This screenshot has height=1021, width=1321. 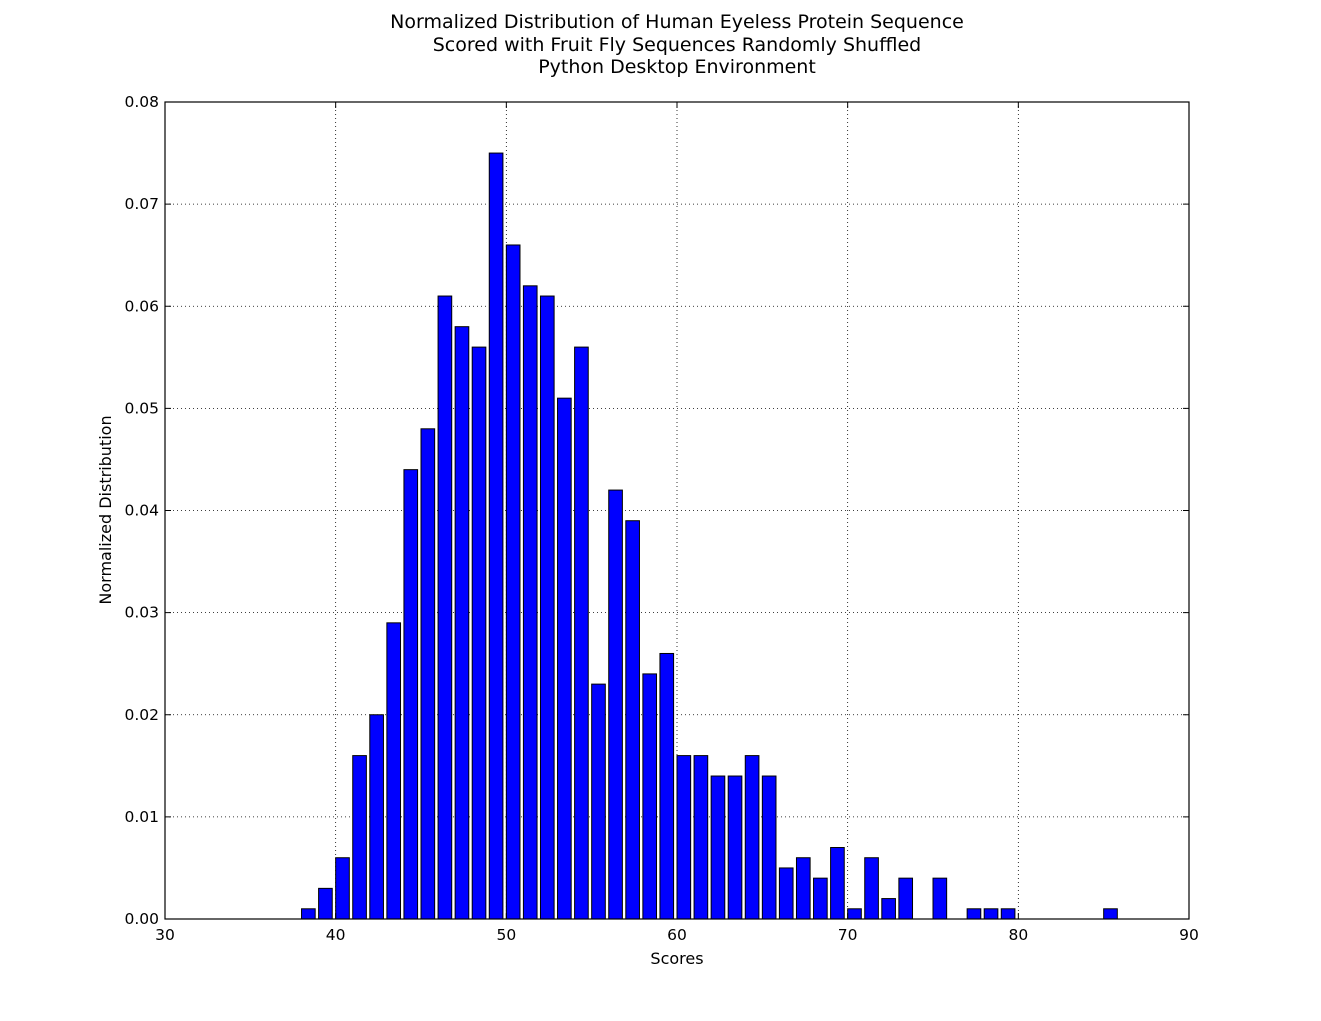 I want to click on y-tick-label: 0.02, so click(x=141, y=715).